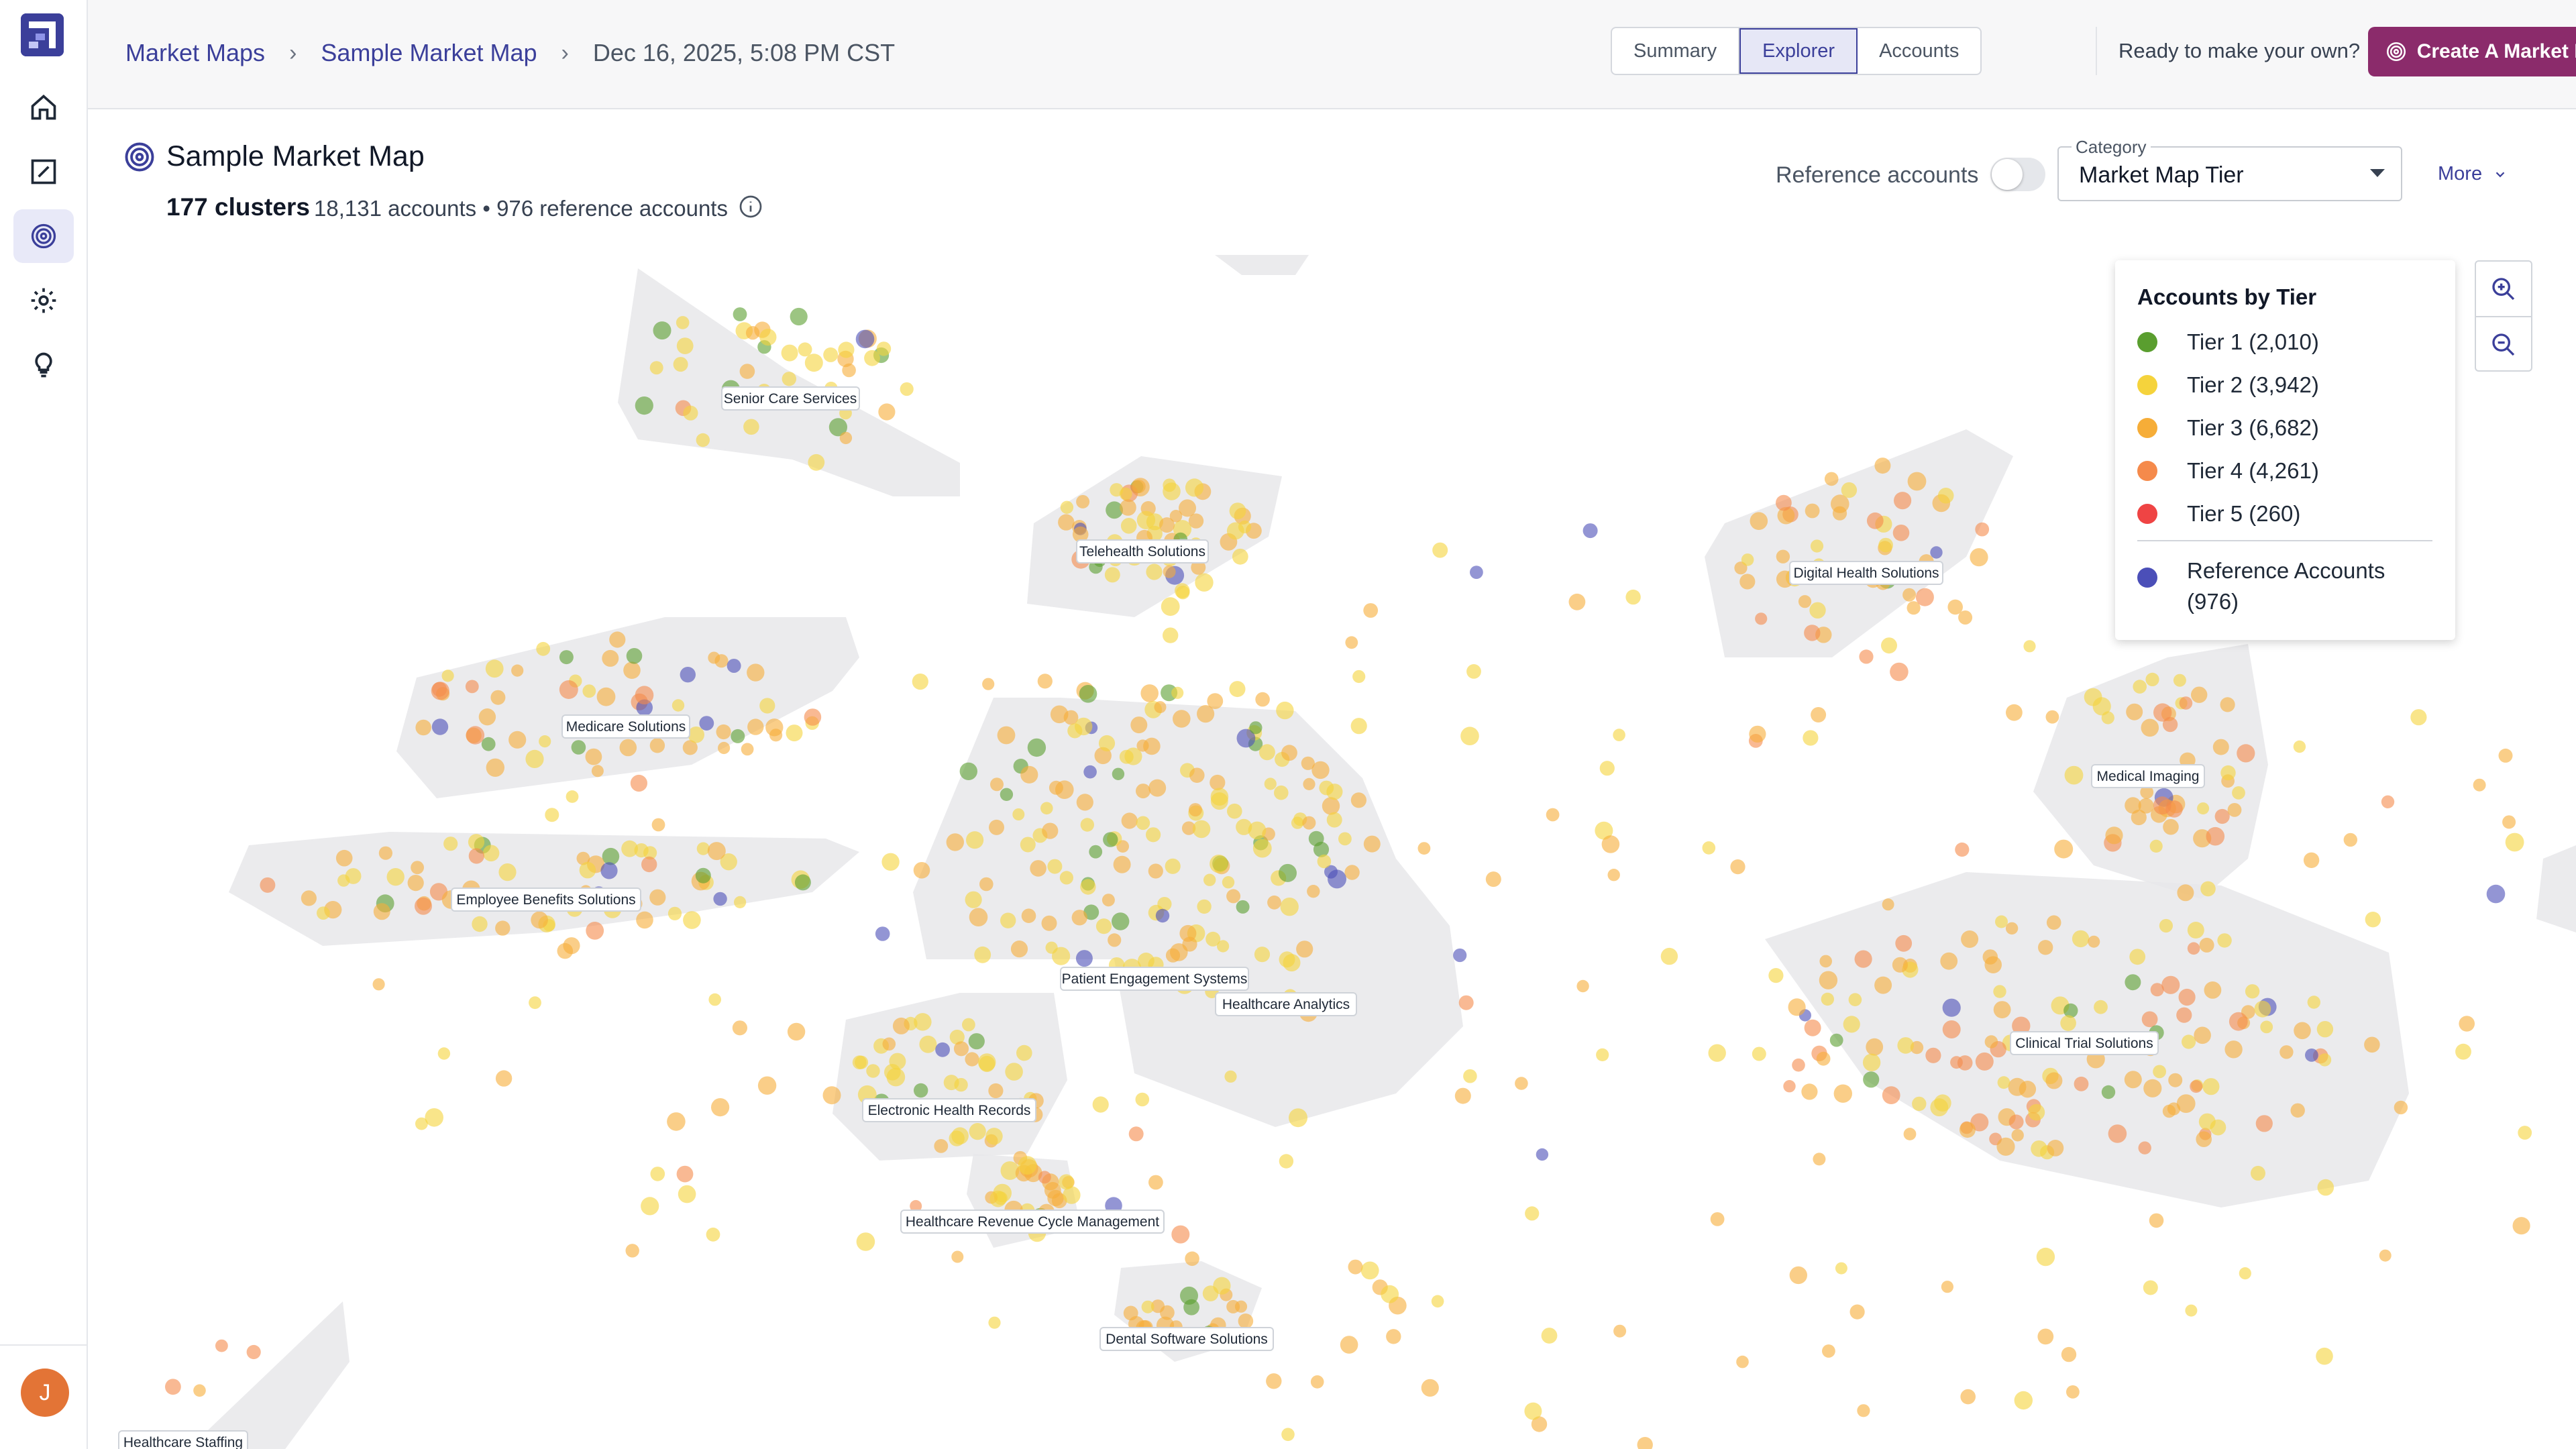  What do you see at coordinates (751, 207) in the screenshot?
I see `info-icon` at bounding box center [751, 207].